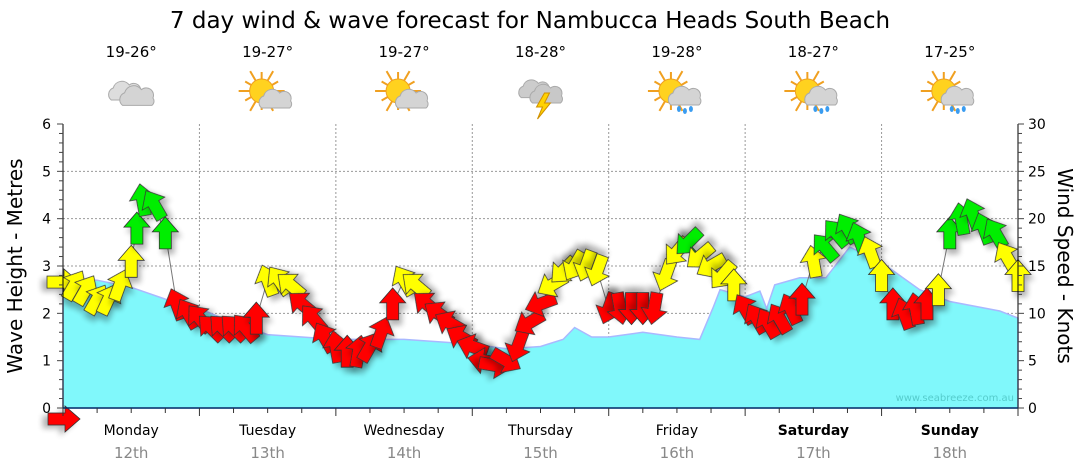 This screenshot has width=1080, height=475. I want to click on date-label: 13th, so click(267, 453).